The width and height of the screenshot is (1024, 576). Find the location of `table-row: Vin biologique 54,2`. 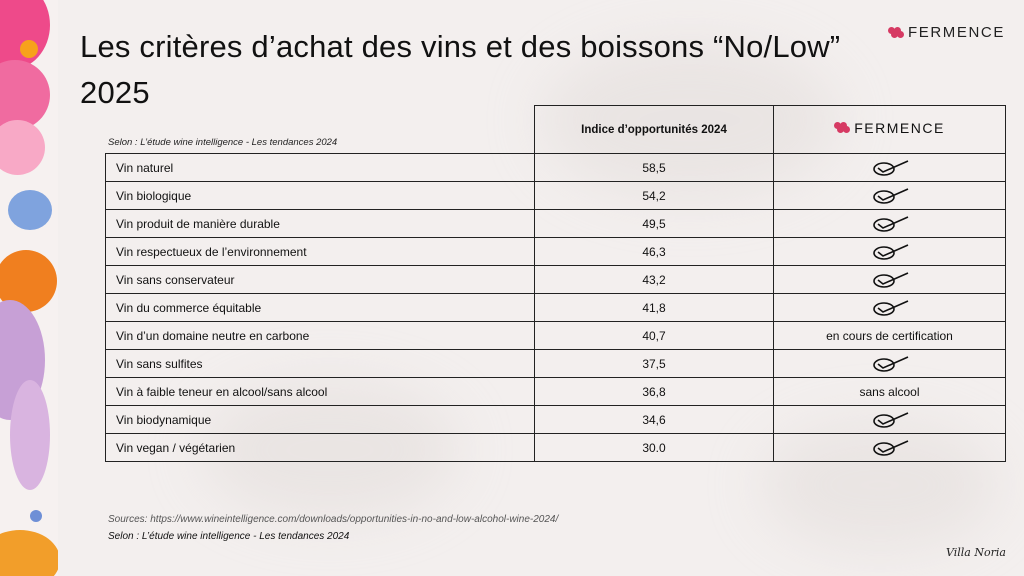

table-row: Vin biologique 54,2 is located at coordinates (555, 195).